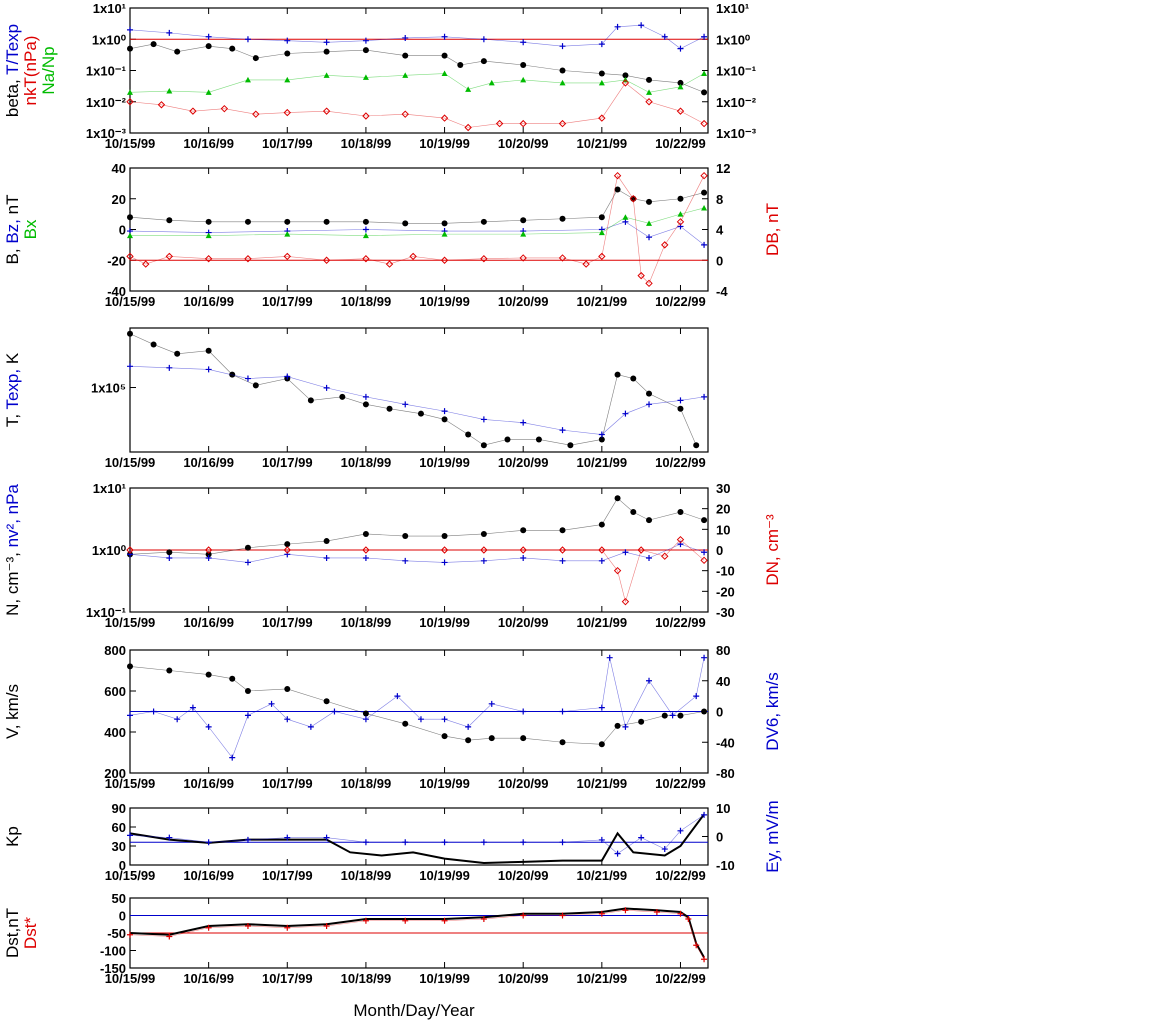 This screenshot has height=1029, width=1152. I want to click on y2-axis-label: DB, nT, so click(772, 229).